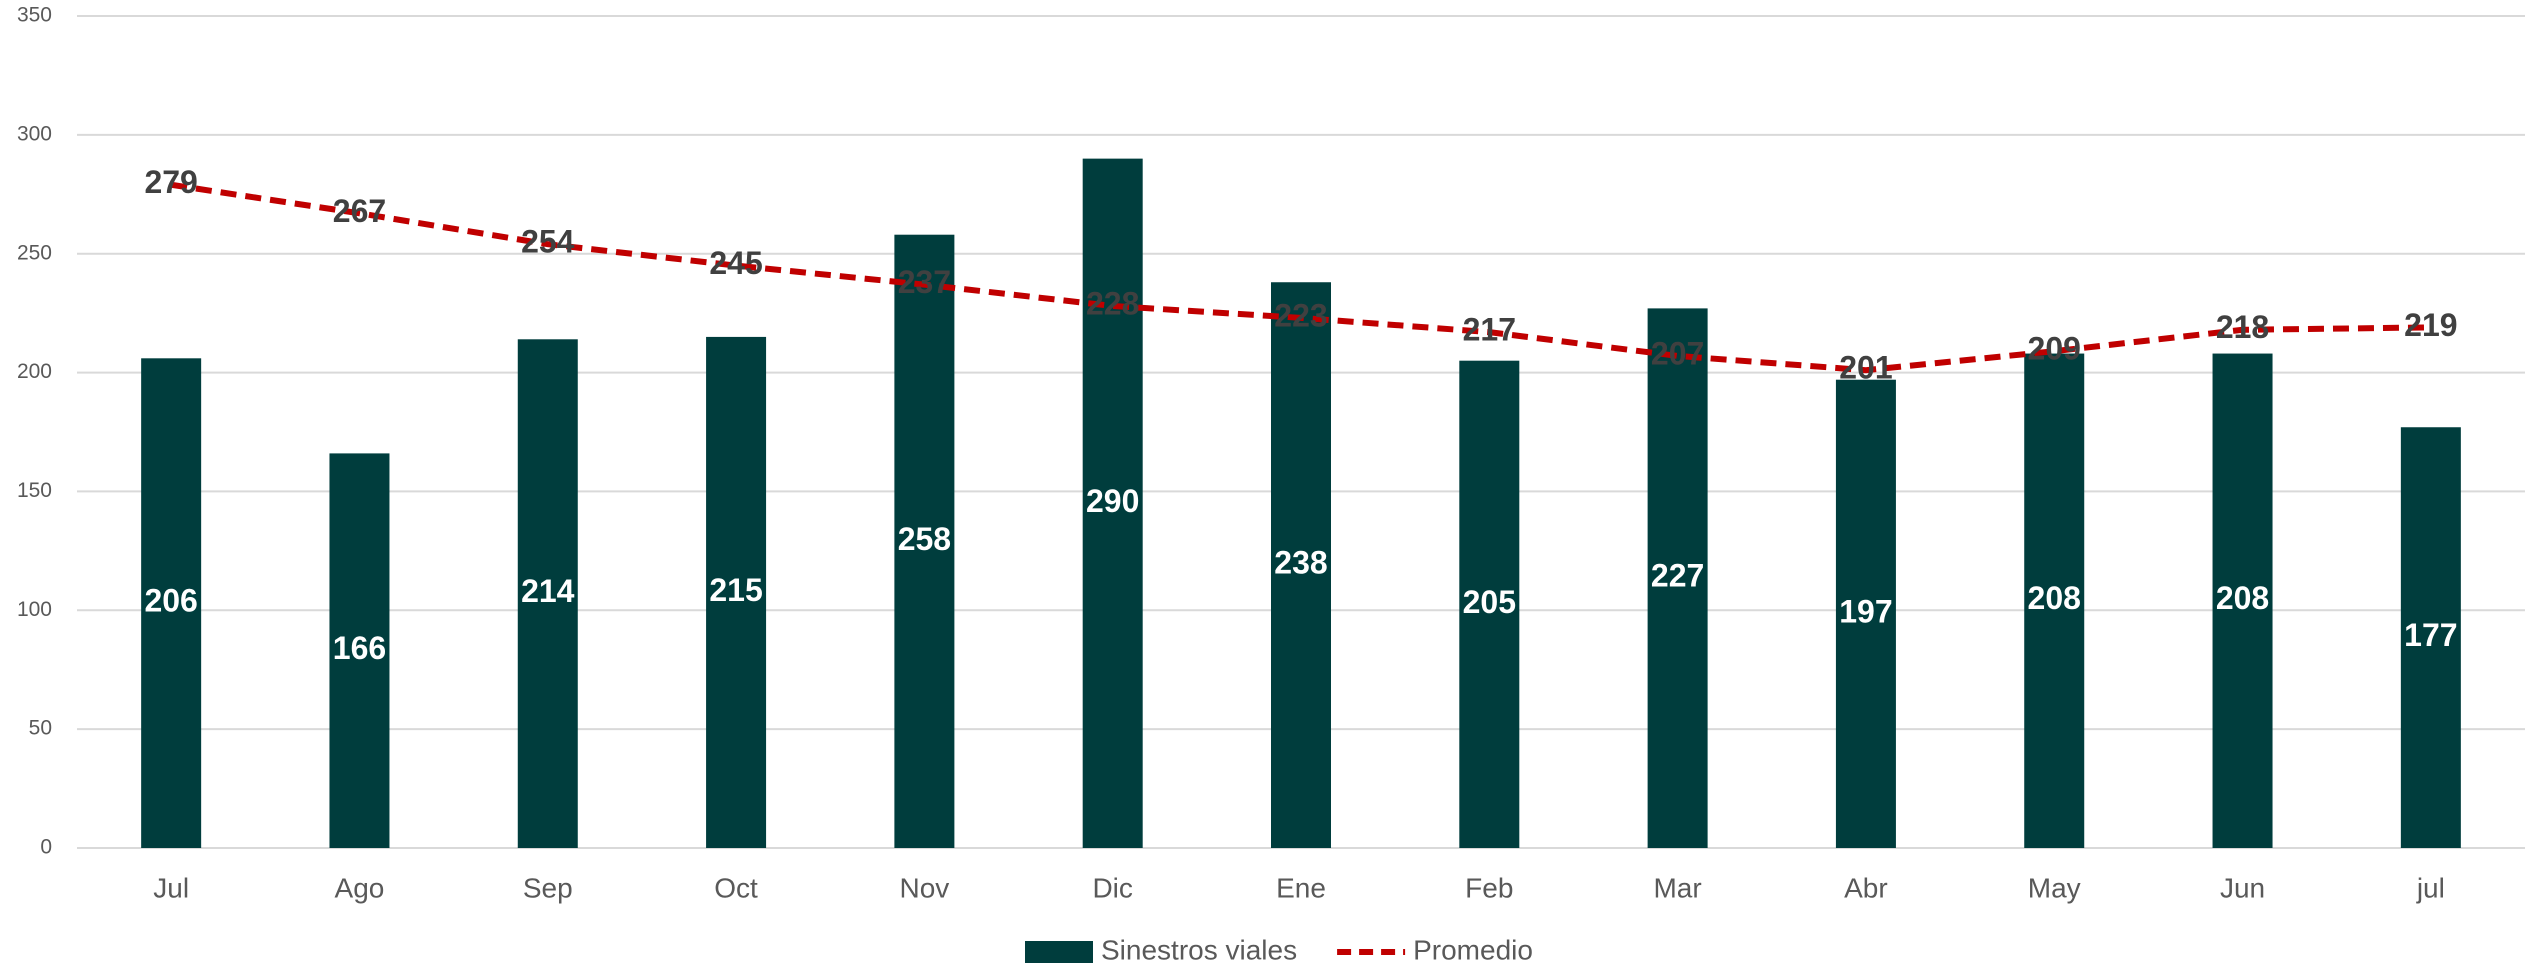 This screenshot has width=2529, height=968. Describe the element at coordinates (2242, 887) in the screenshot. I see `x-tick-label: Jun` at that location.